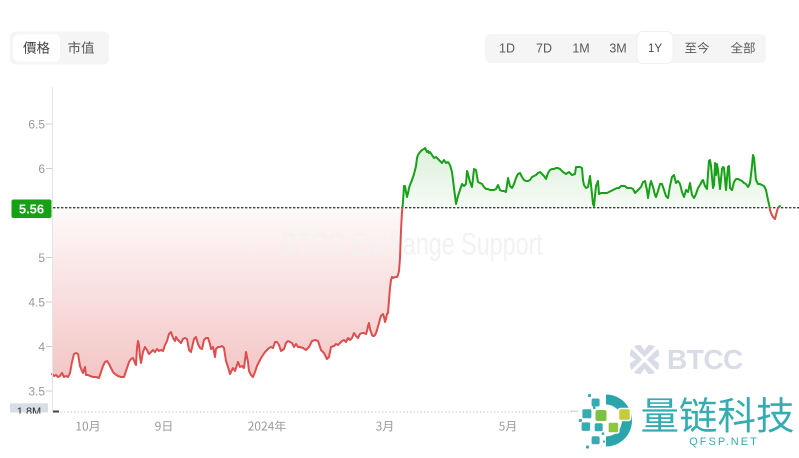  What do you see at coordinates (41, 169) in the screenshot?
I see `svg-text: 6` at bounding box center [41, 169].